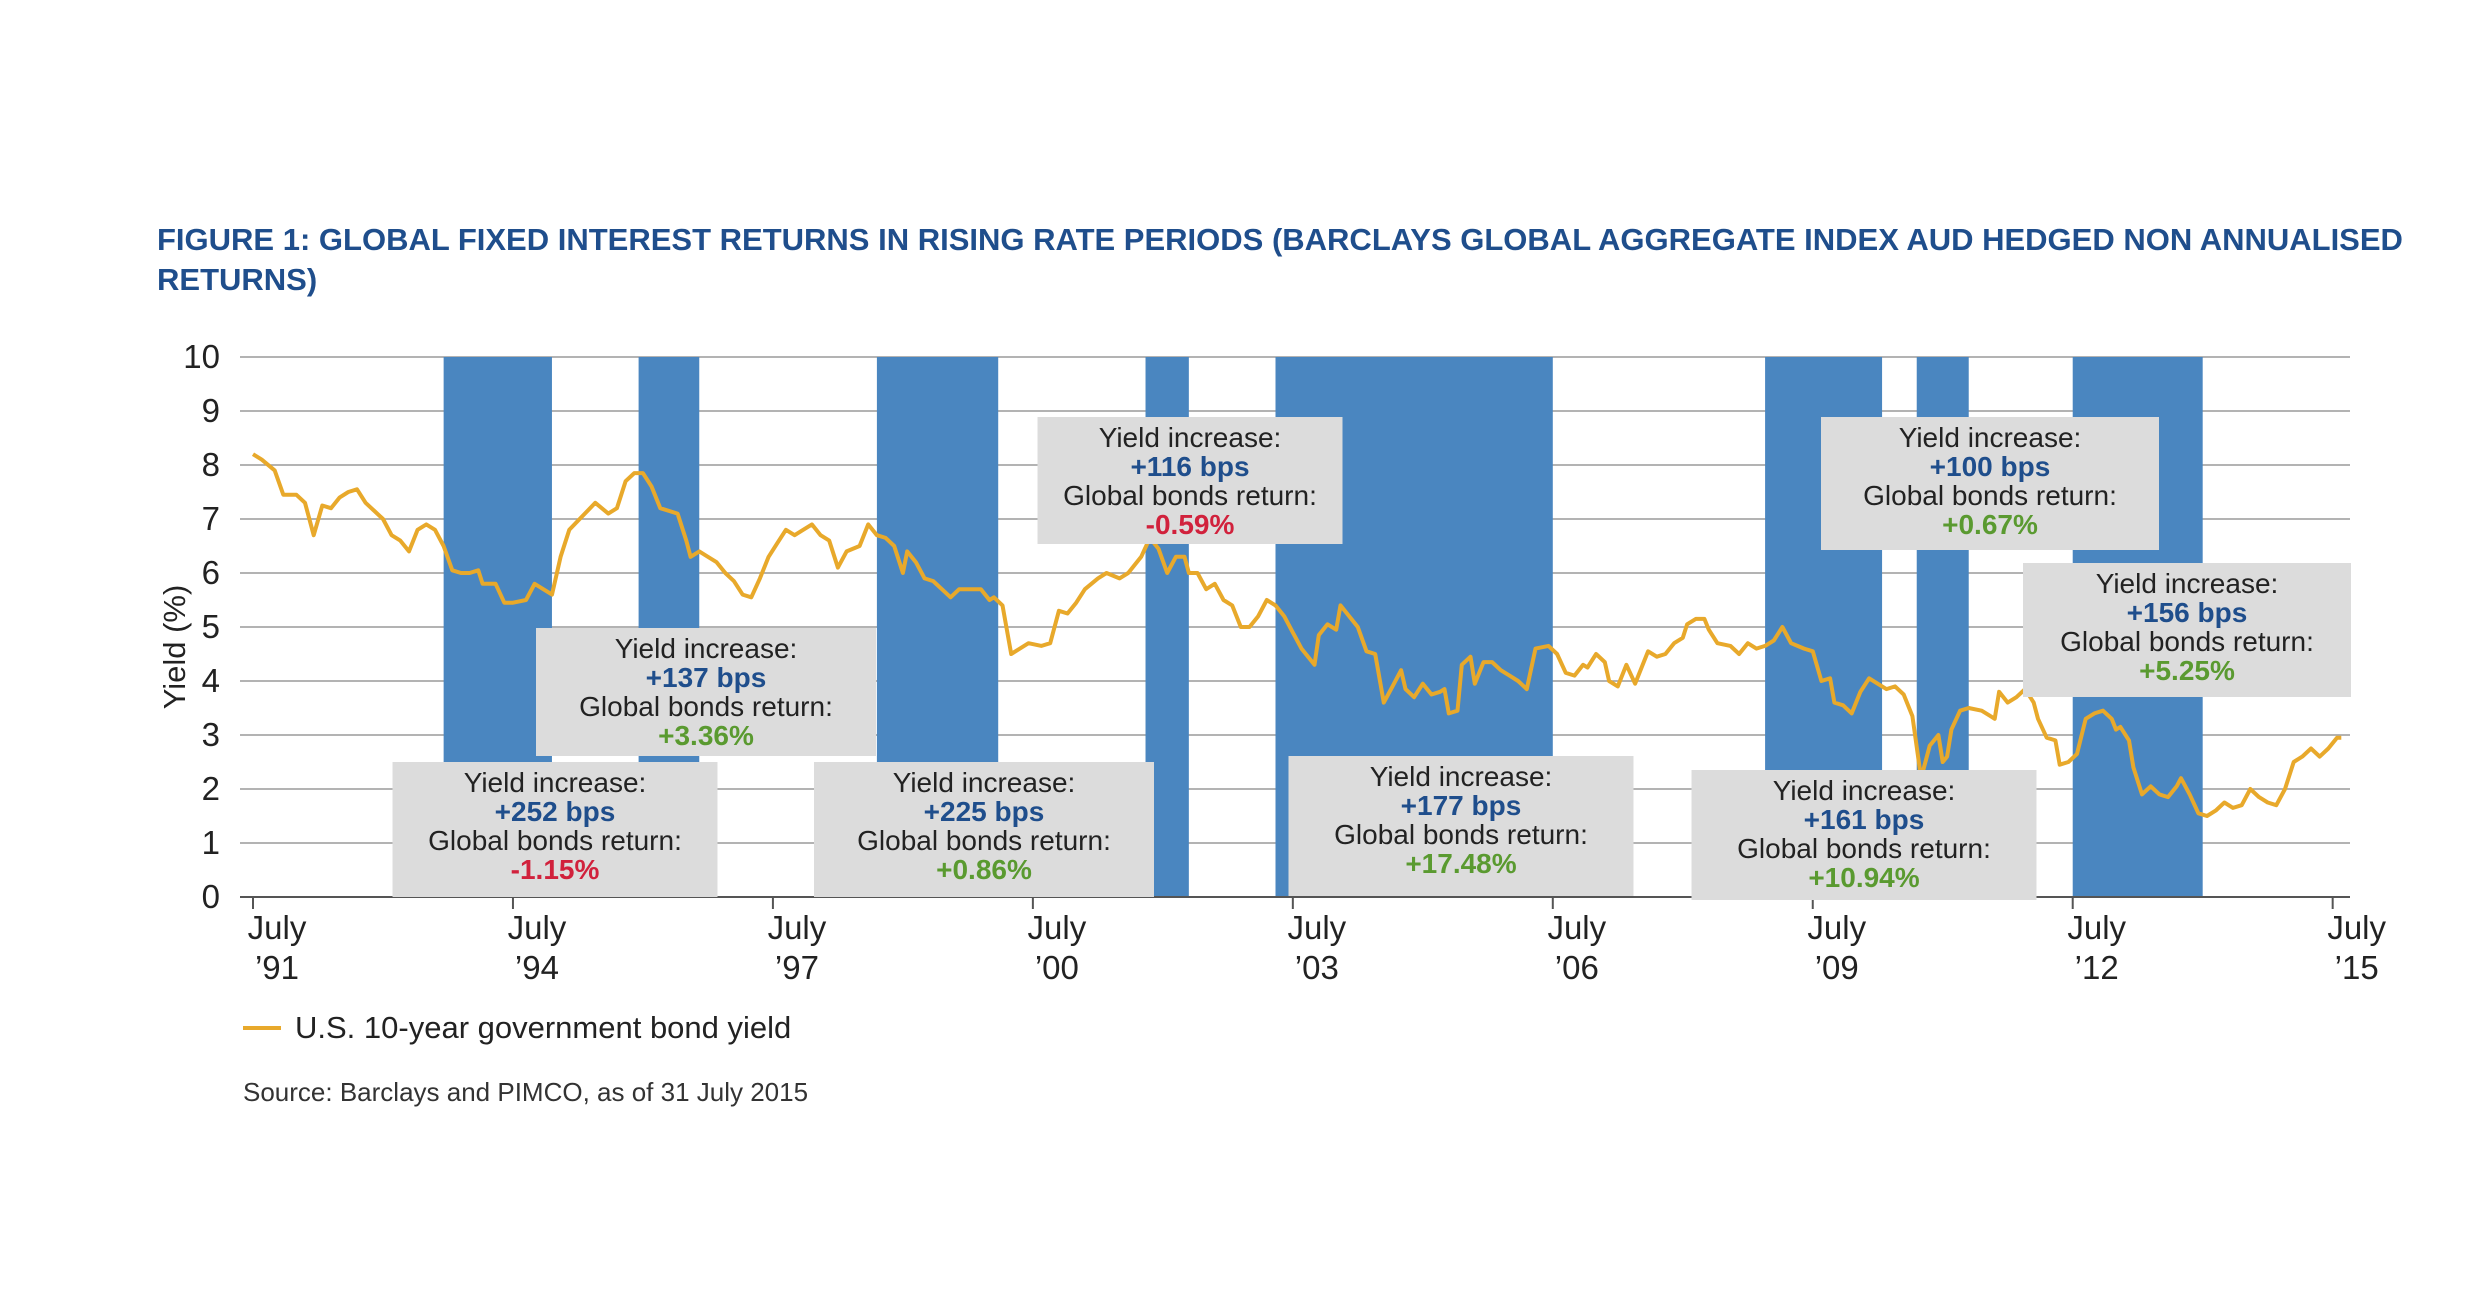 This screenshot has width=2481, height=1300. I want to click on annotation-yield-value: +156 bps, so click(2187, 612).